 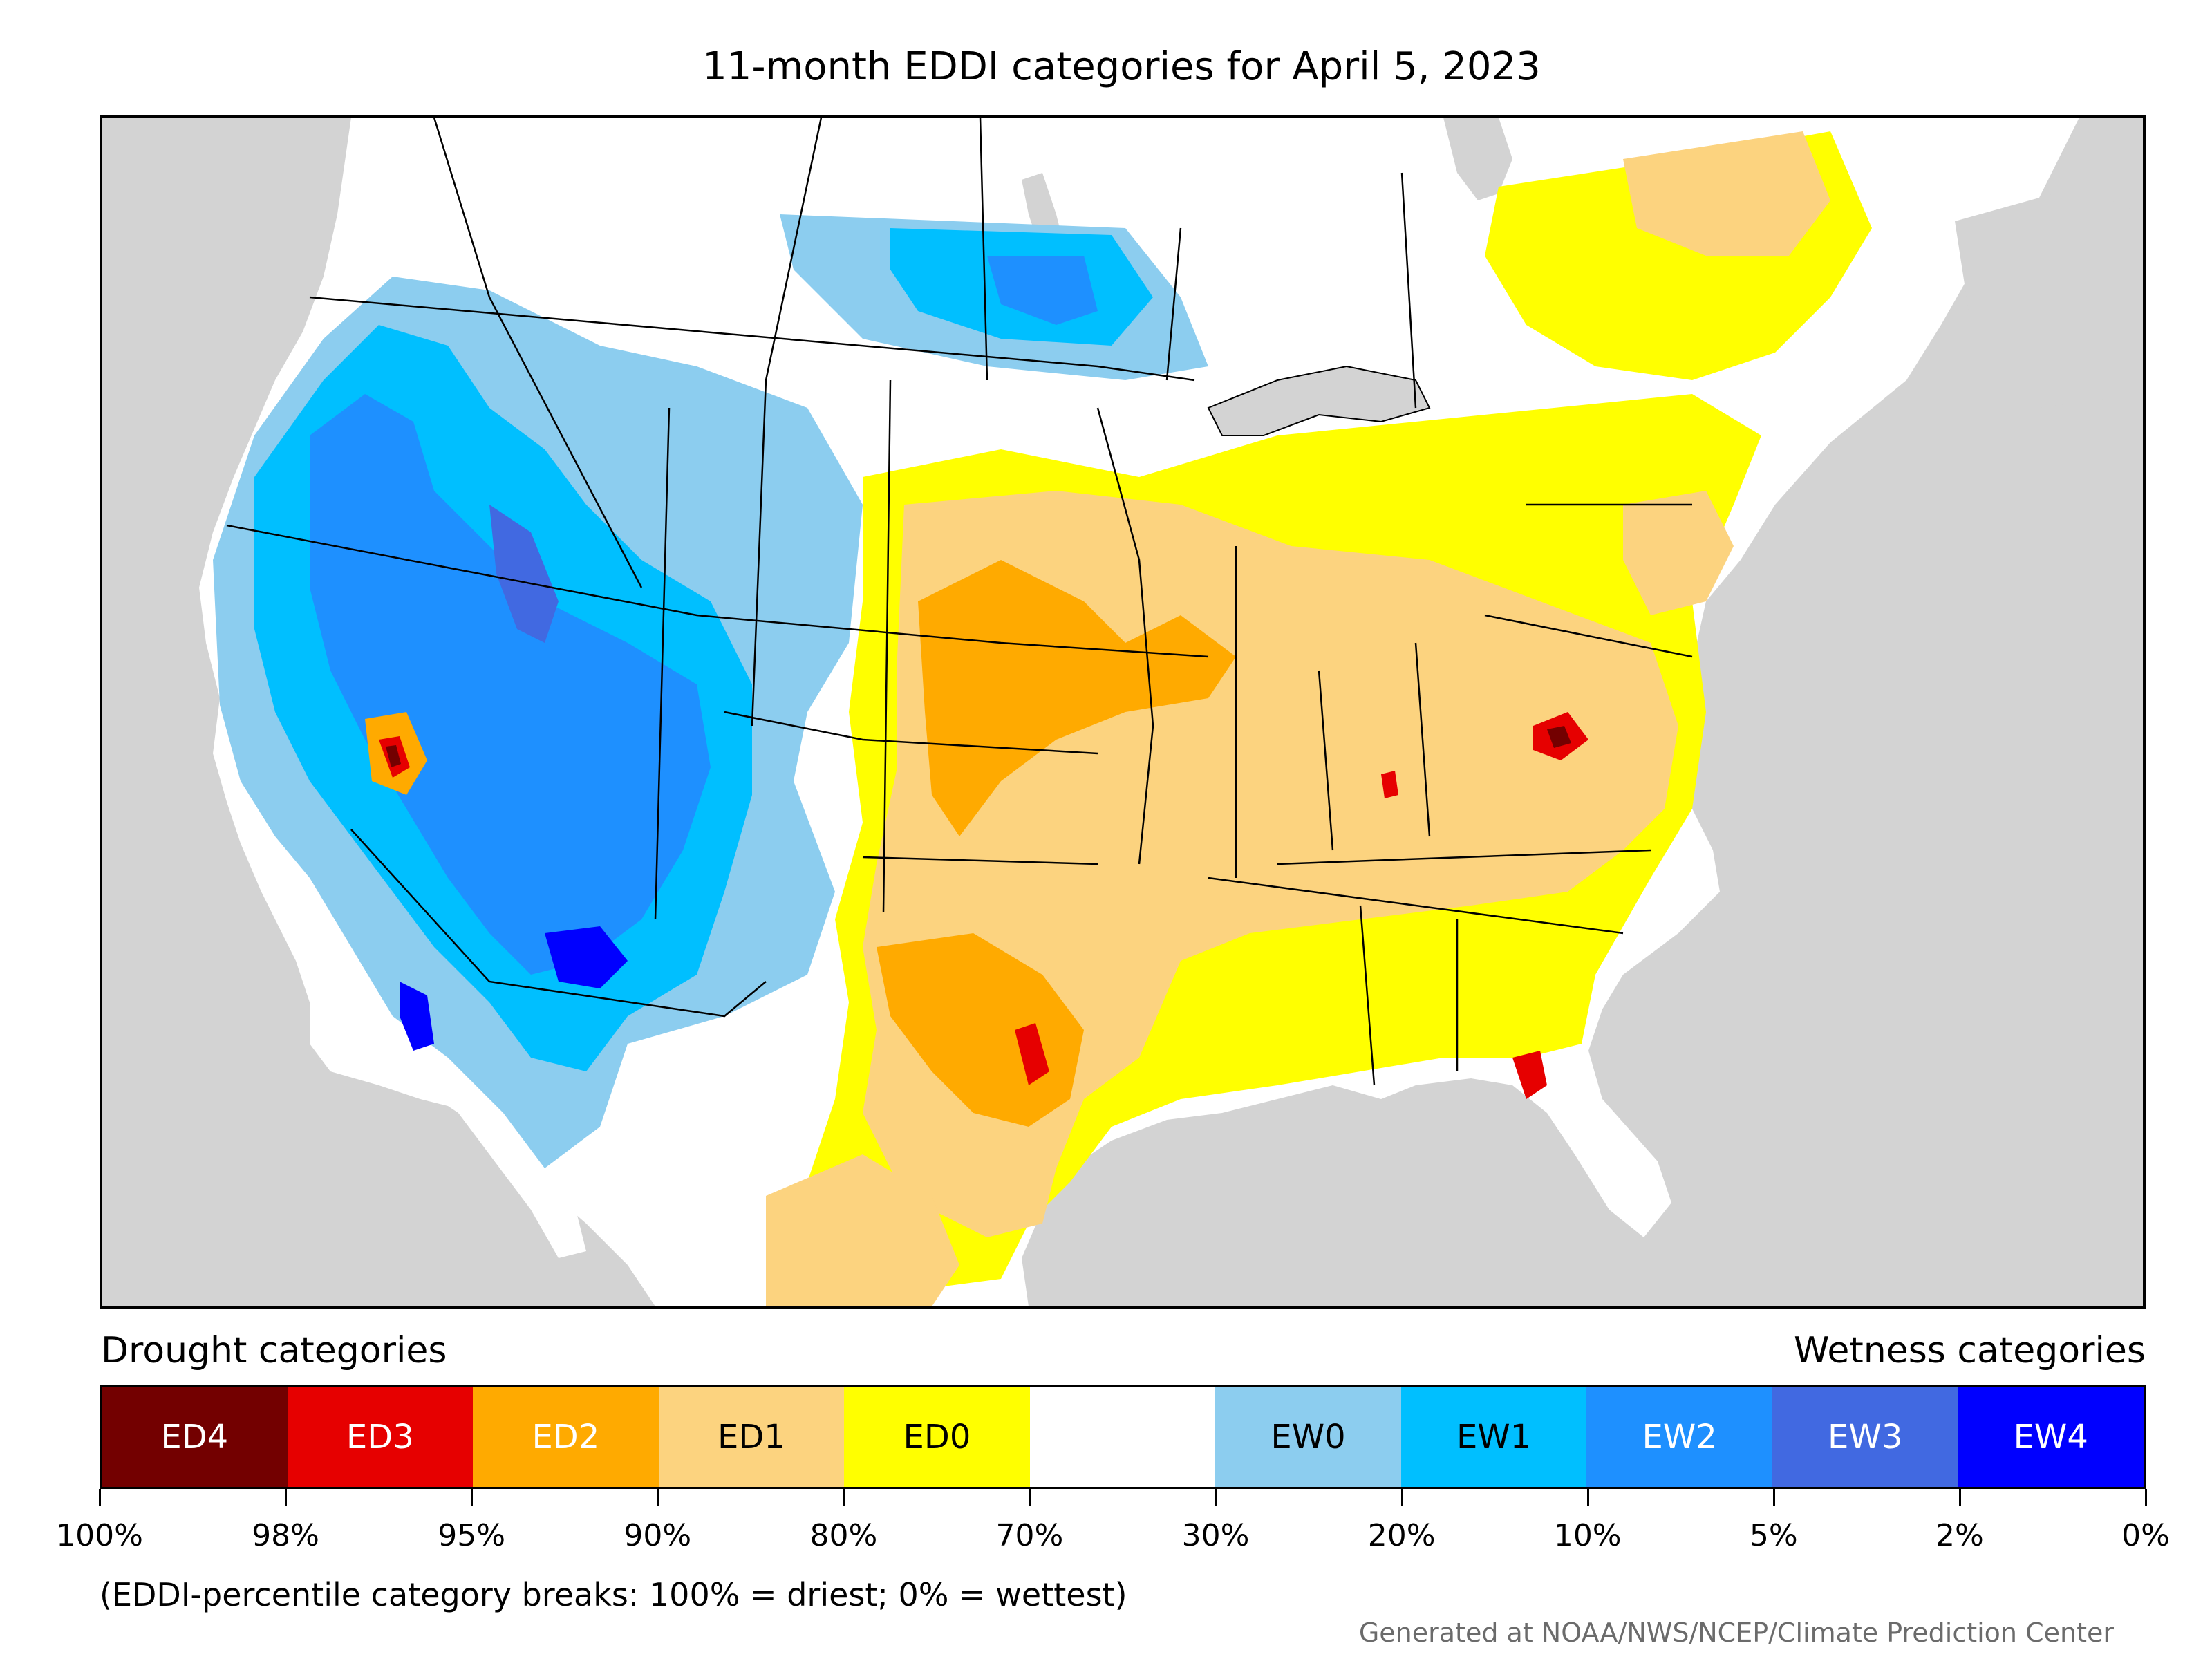 I want to click on colorbar-tick-label: 0%, so click(x=2145, y=1535).